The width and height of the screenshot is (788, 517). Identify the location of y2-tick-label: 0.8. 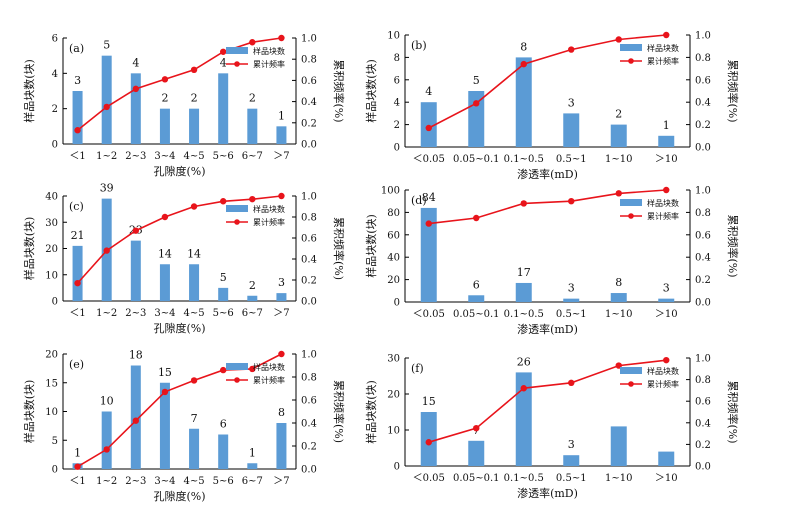
(309, 60).